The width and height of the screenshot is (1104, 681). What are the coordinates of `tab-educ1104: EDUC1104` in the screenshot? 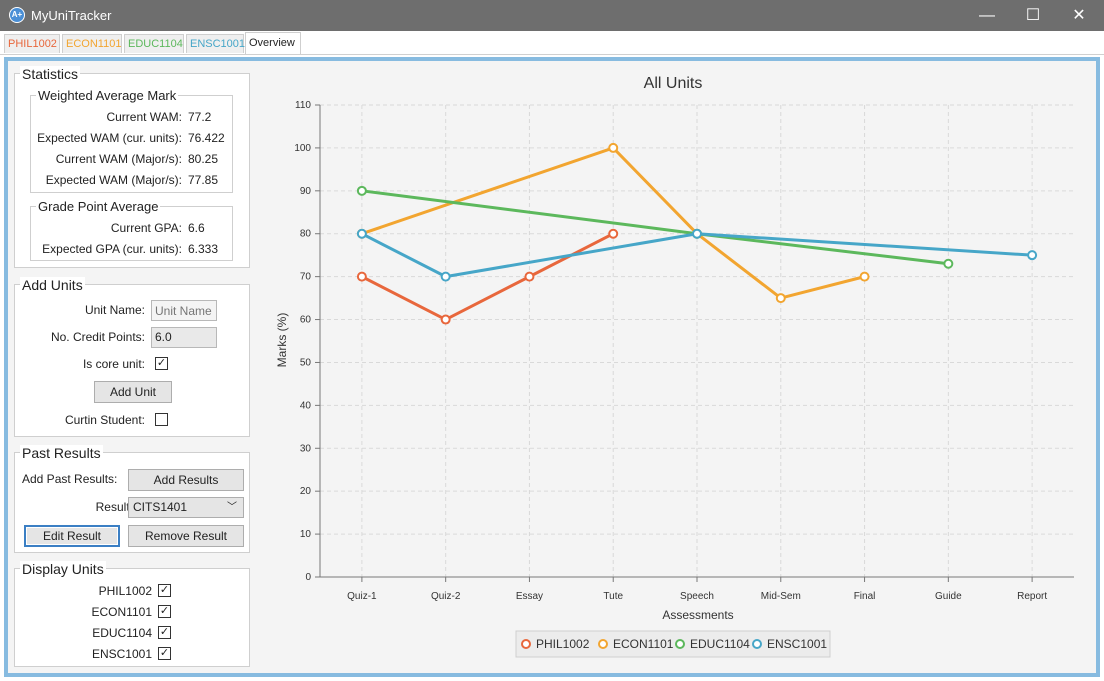 It's located at (154, 43).